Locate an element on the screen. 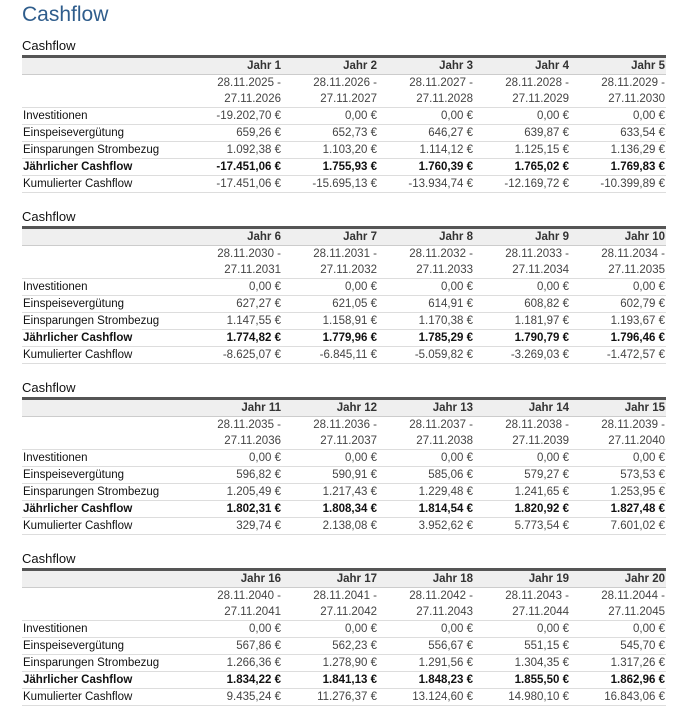 The image size is (697, 721). header-row: Jahr 11 Jahr 12 Jahr 13 Jahr 14 Jahr 15 is located at coordinates (344, 407).